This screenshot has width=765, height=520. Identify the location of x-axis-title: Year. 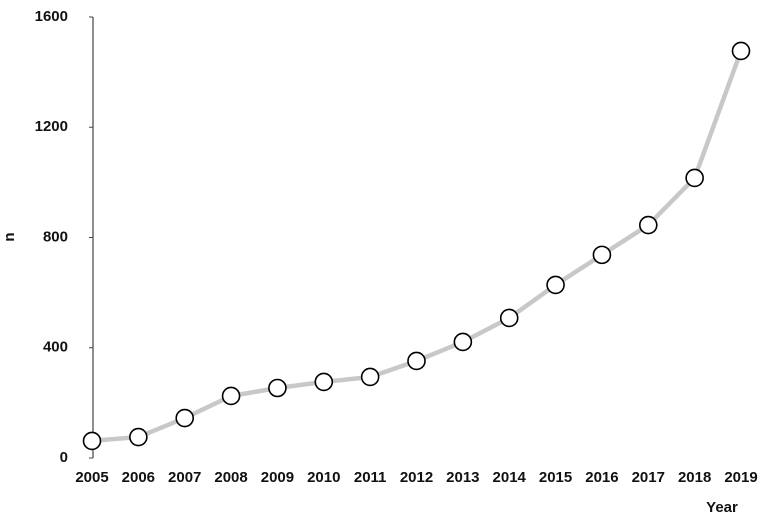
(722, 507).